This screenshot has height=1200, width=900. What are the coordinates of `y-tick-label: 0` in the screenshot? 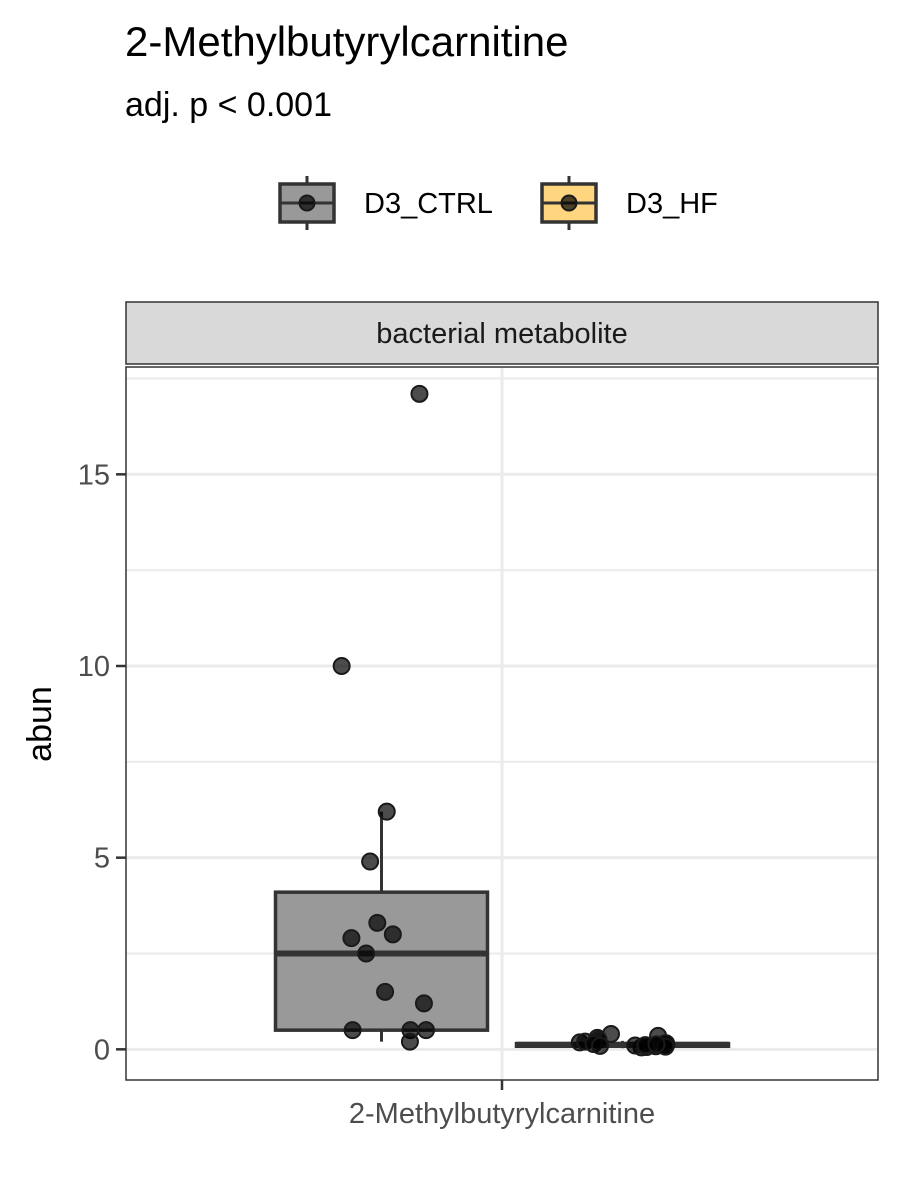 It's located at (102, 1050).